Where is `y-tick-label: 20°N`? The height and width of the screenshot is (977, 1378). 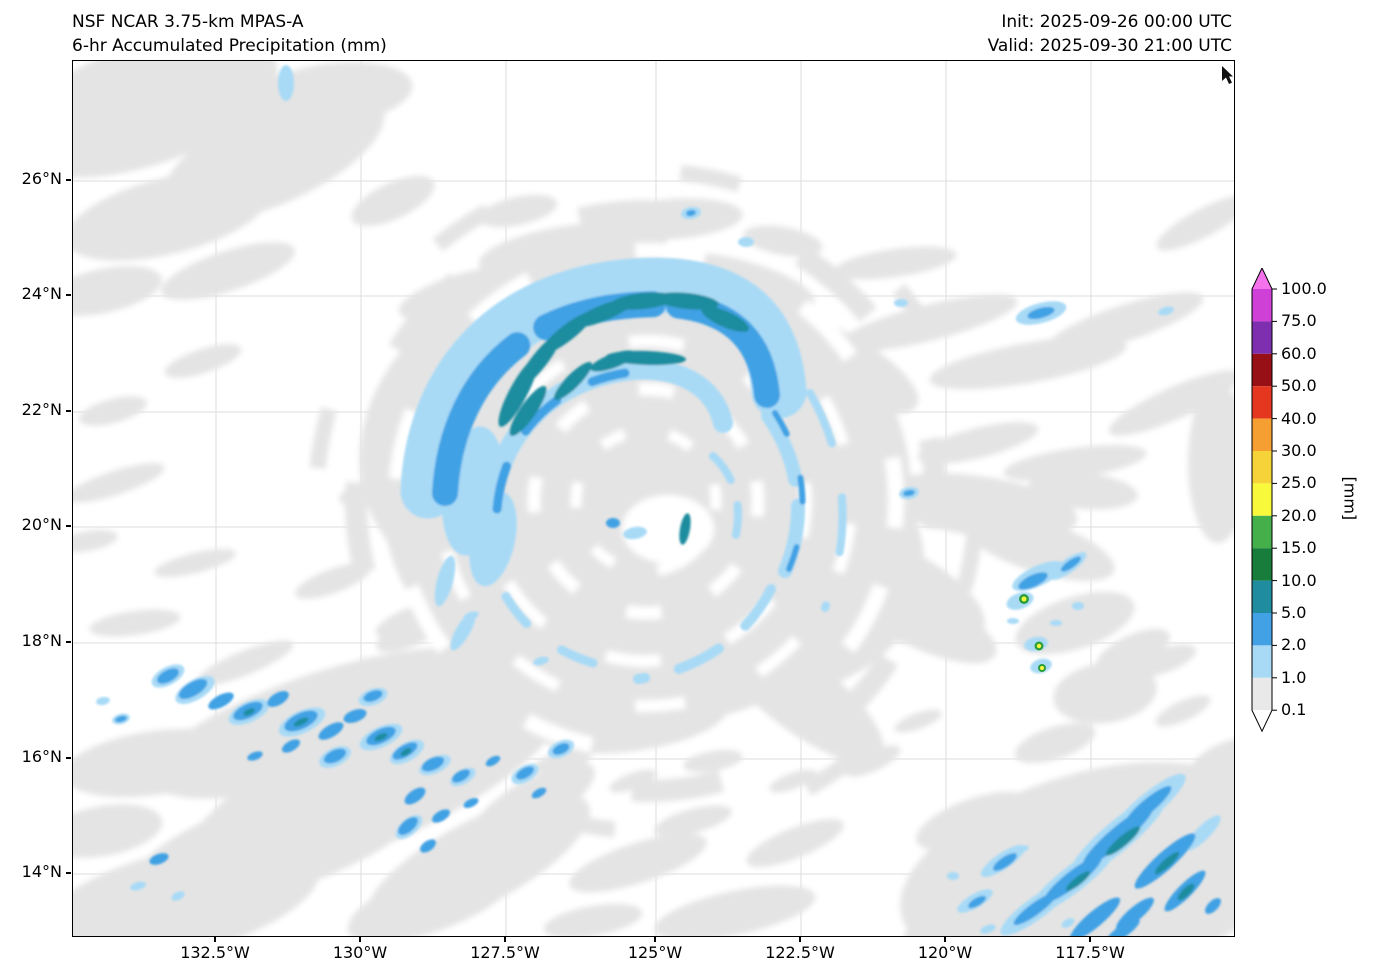
y-tick-label: 20°N is located at coordinates (41, 524).